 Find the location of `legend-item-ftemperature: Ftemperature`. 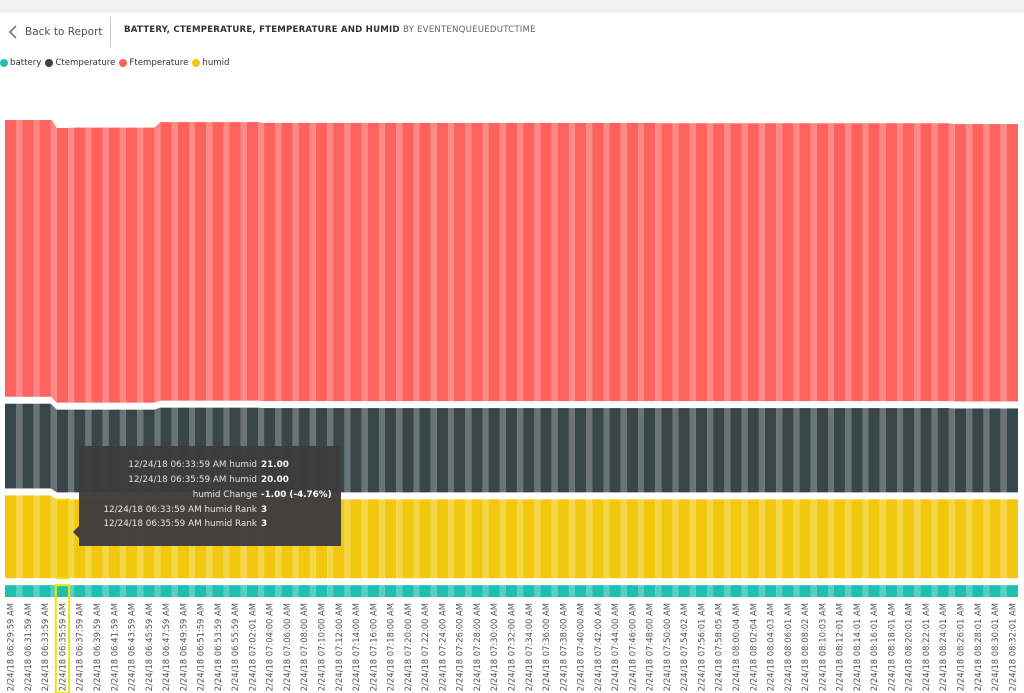

legend-item-ftemperature: Ftemperature is located at coordinates (153, 63).